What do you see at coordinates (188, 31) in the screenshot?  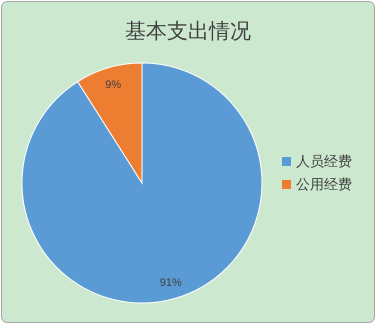 I see `chart-title: 基本支出情况` at bounding box center [188, 31].